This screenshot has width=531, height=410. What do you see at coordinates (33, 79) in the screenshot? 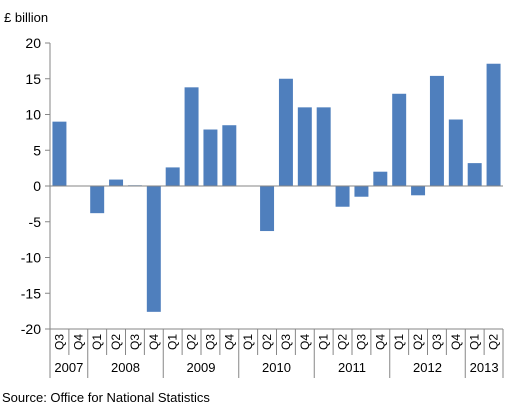
I see `y-tick-label: 15` at bounding box center [33, 79].